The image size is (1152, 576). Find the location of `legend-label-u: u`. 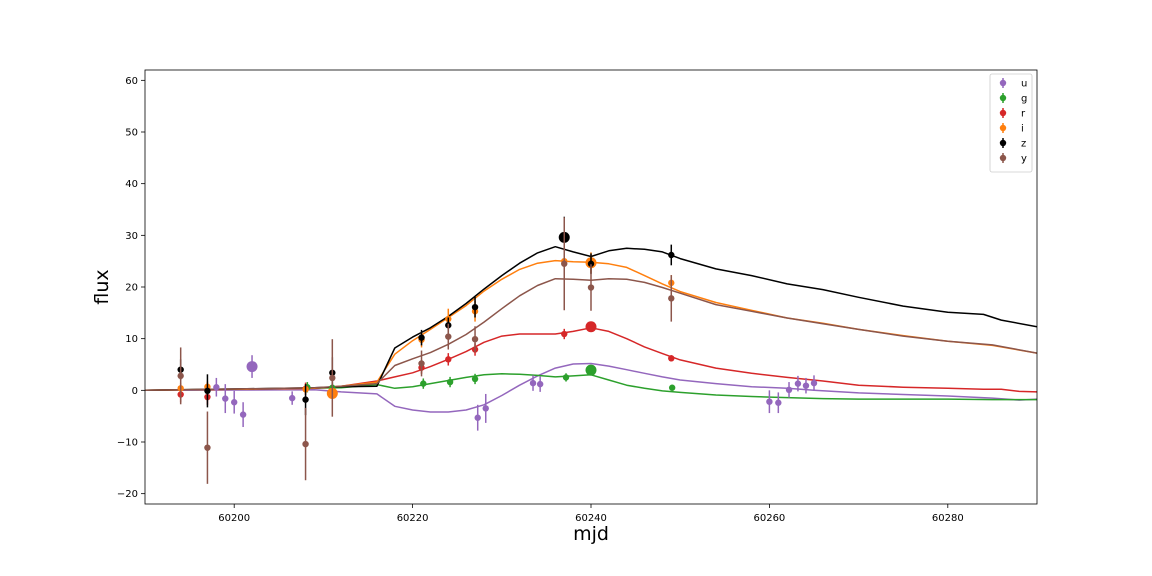

legend-label-u: u is located at coordinates (1024, 84).